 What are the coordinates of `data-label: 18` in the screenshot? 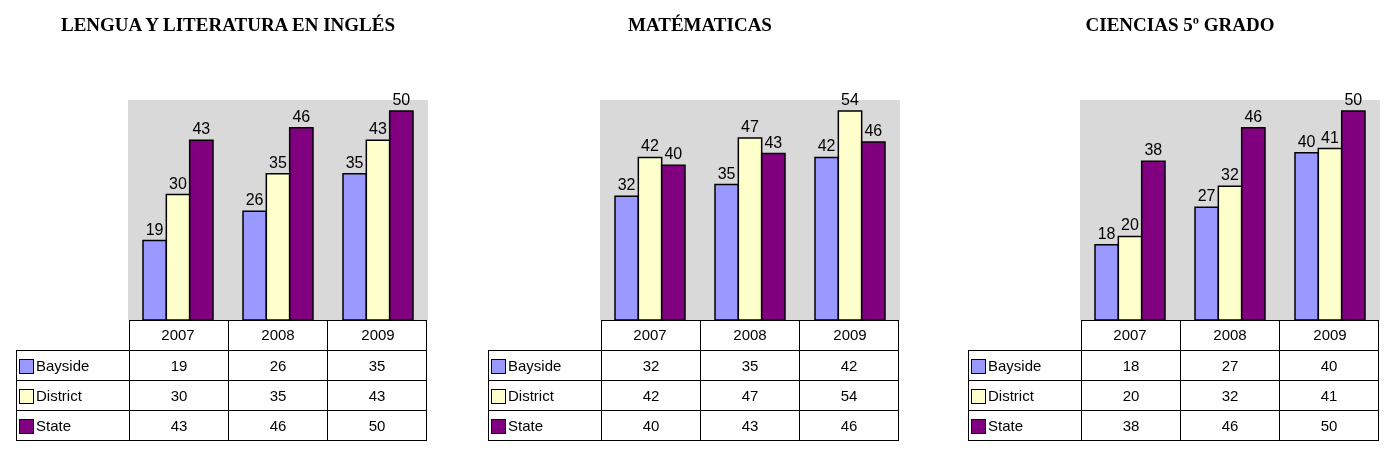 It's located at (1106, 233).